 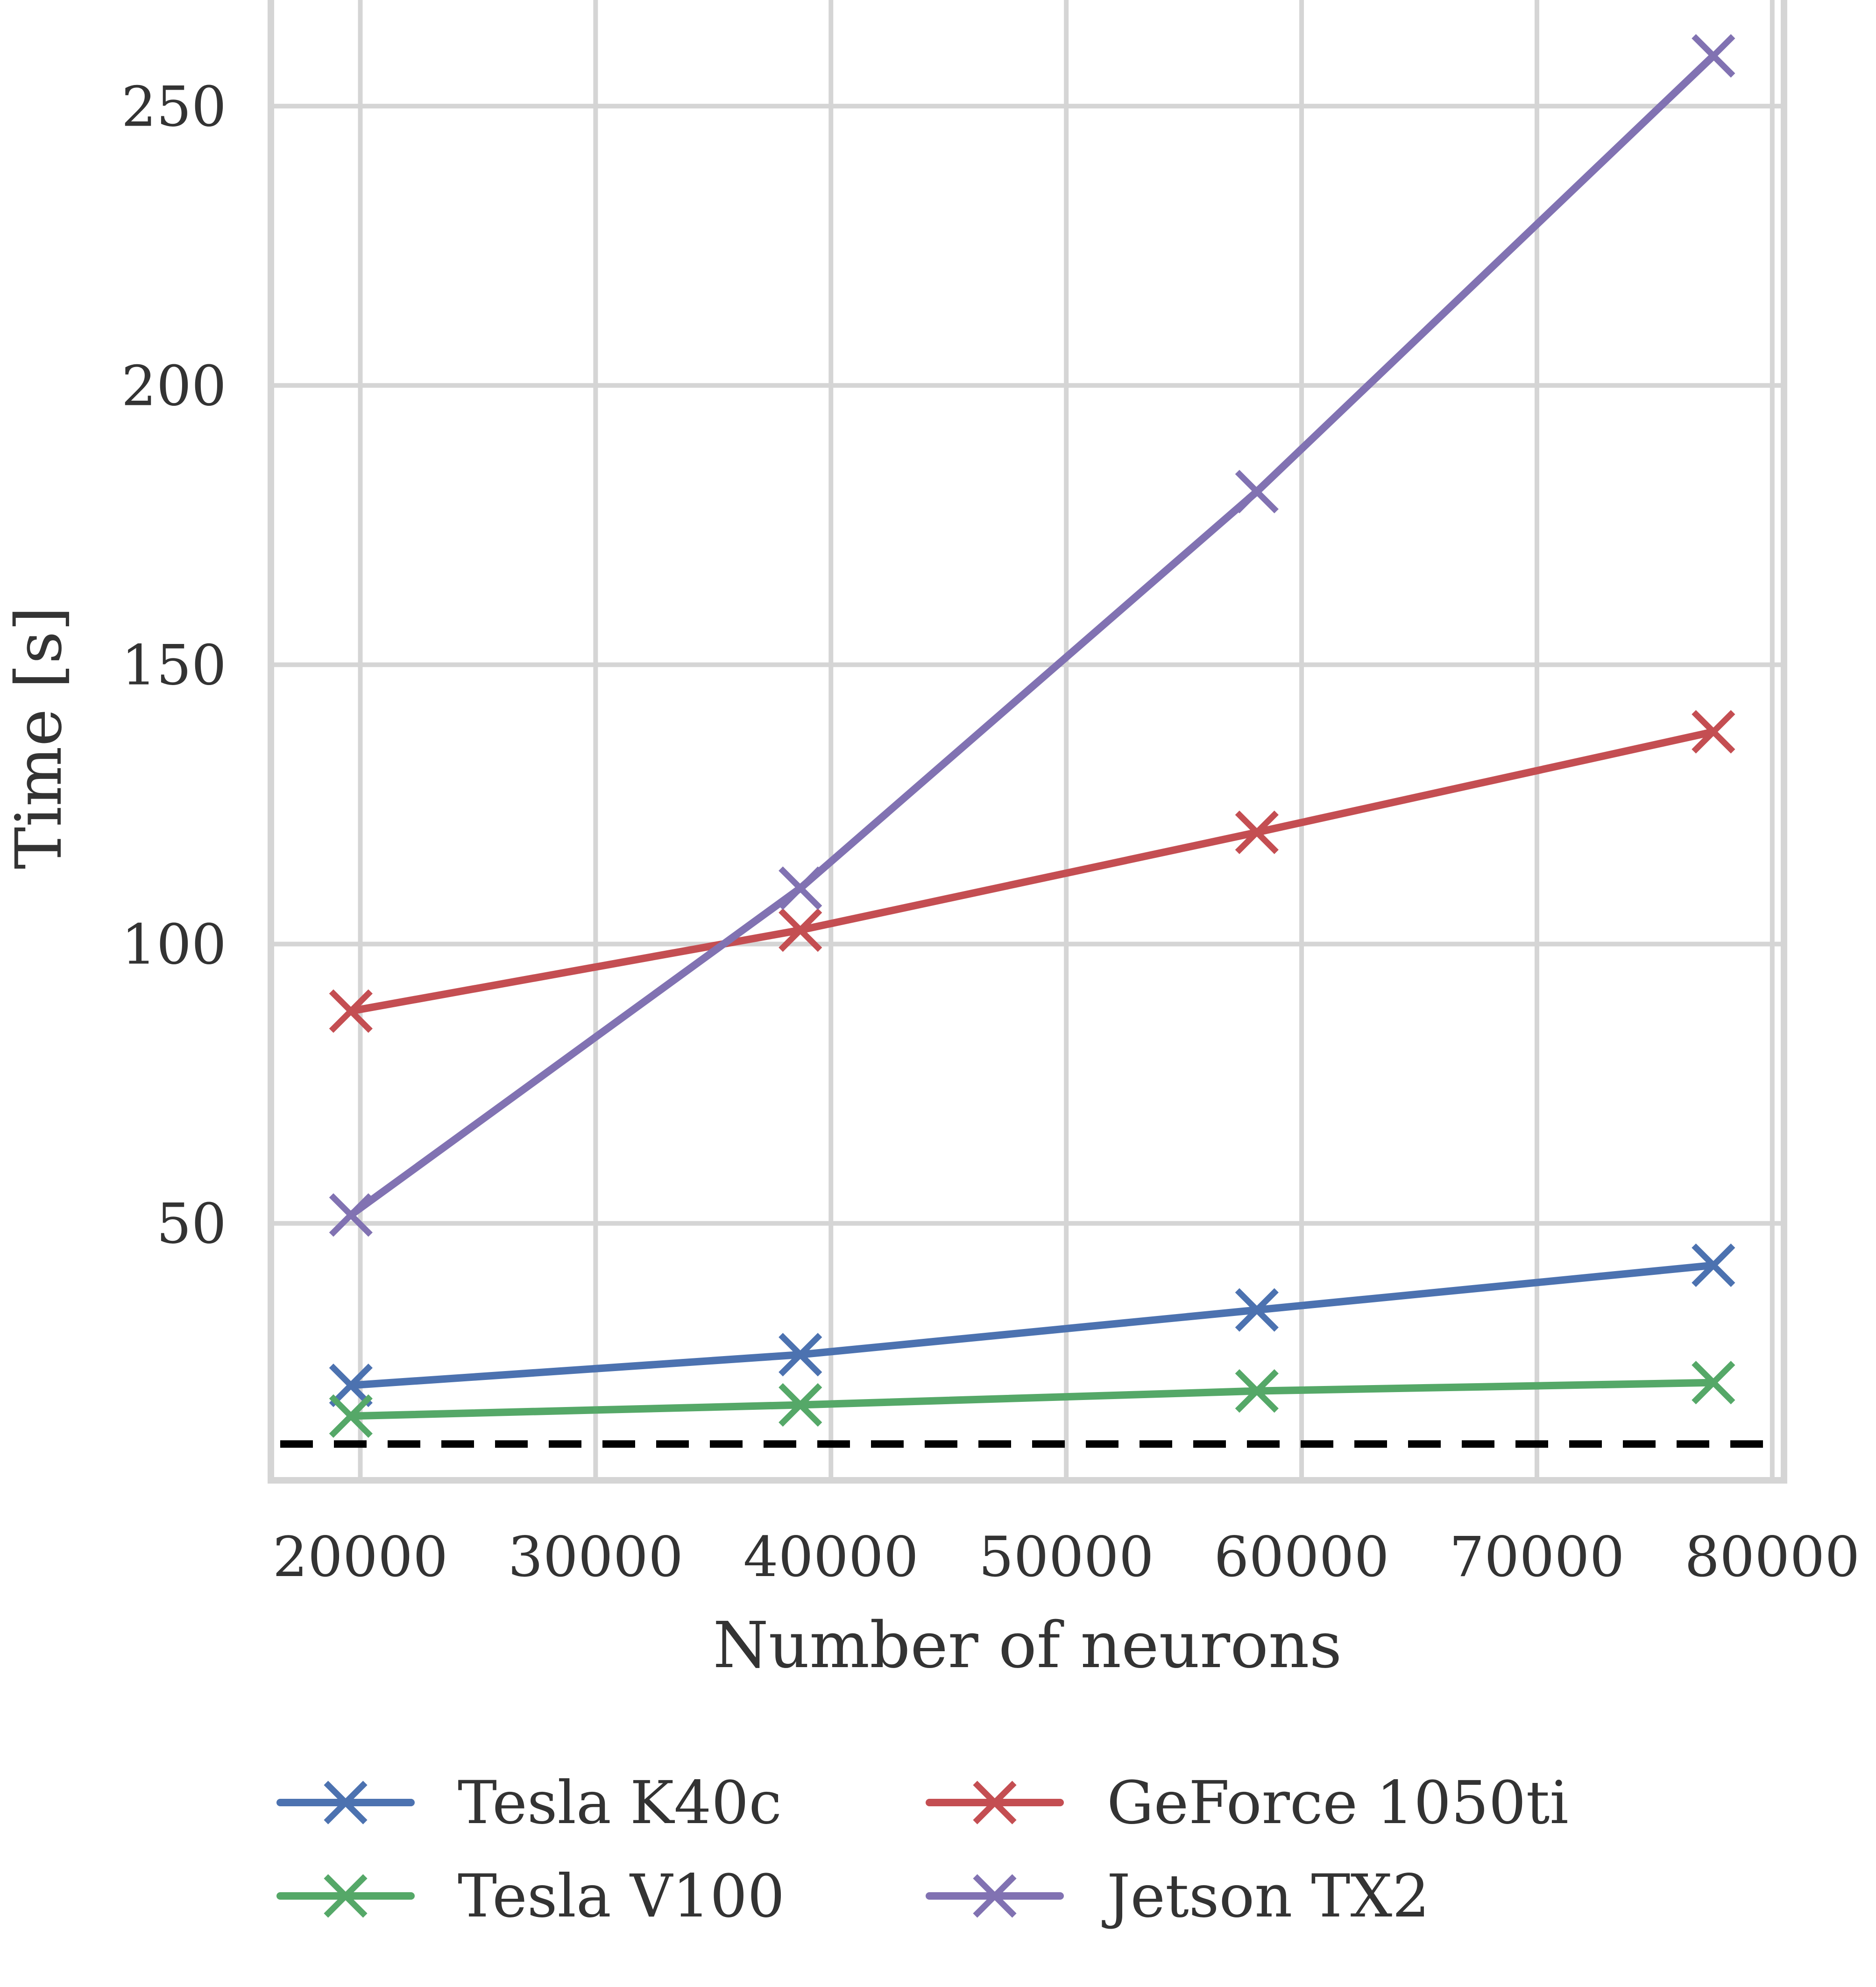 I want to click on legend-label: Tesla V100, so click(x=621, y=1896).